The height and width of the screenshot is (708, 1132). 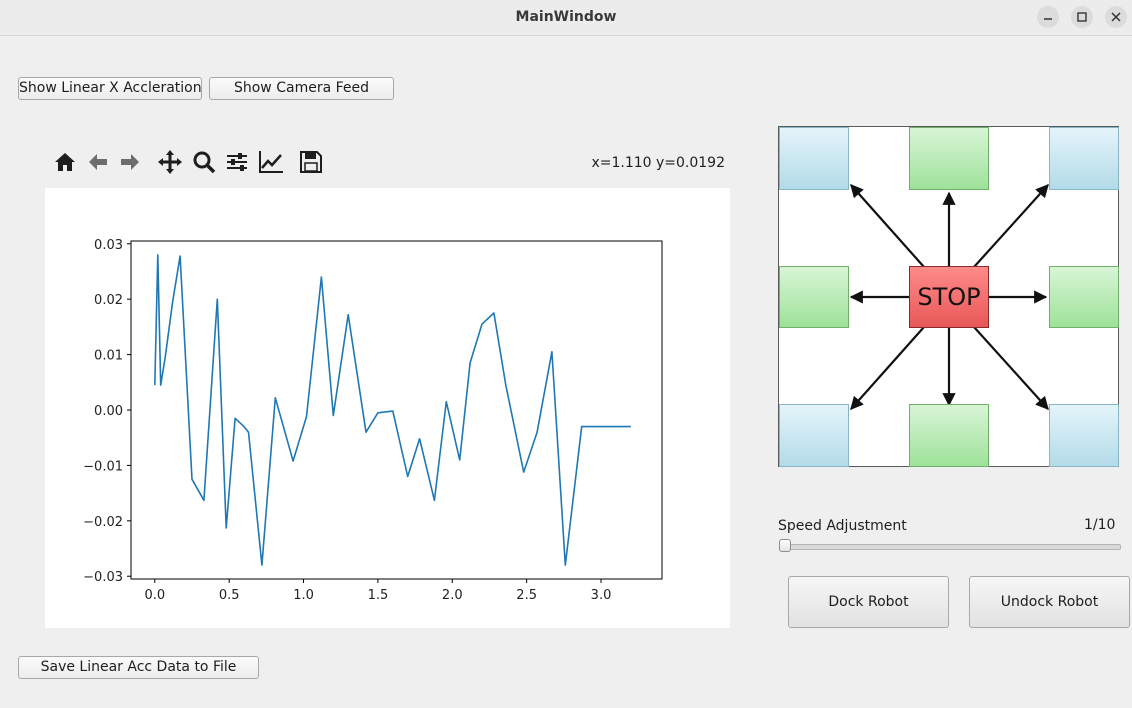 I want to click on subplots-config-icon, so click(x=237, y=162).